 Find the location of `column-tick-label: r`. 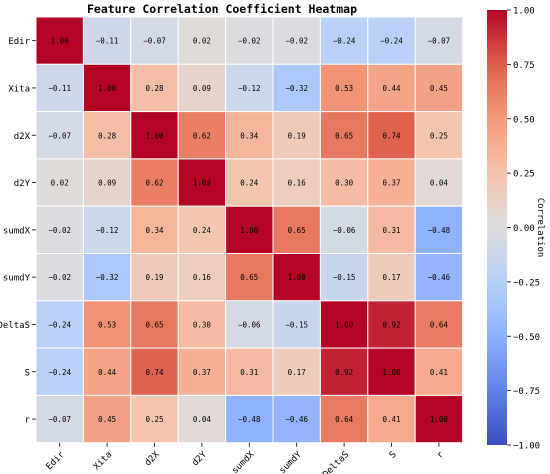

column-tick-label: r is located at coordinates (440, 454).